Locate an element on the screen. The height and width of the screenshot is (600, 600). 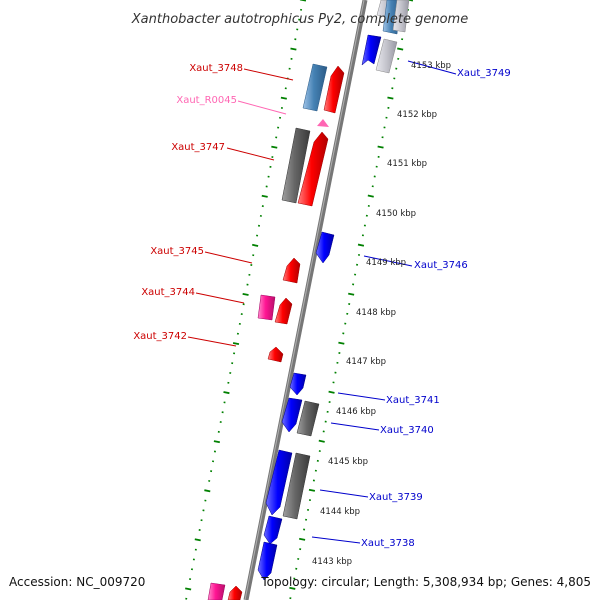
label-xaut-3739: Xaut_3739 is located at coordinates (396, 497).